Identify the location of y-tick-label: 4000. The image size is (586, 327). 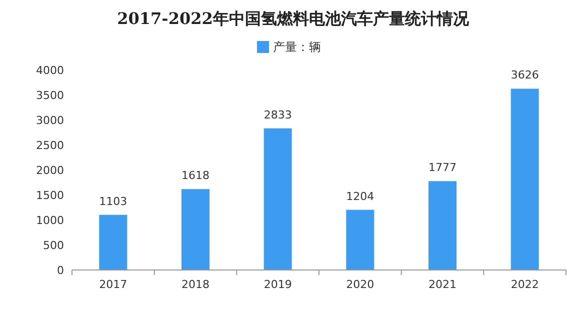
(50, 70).